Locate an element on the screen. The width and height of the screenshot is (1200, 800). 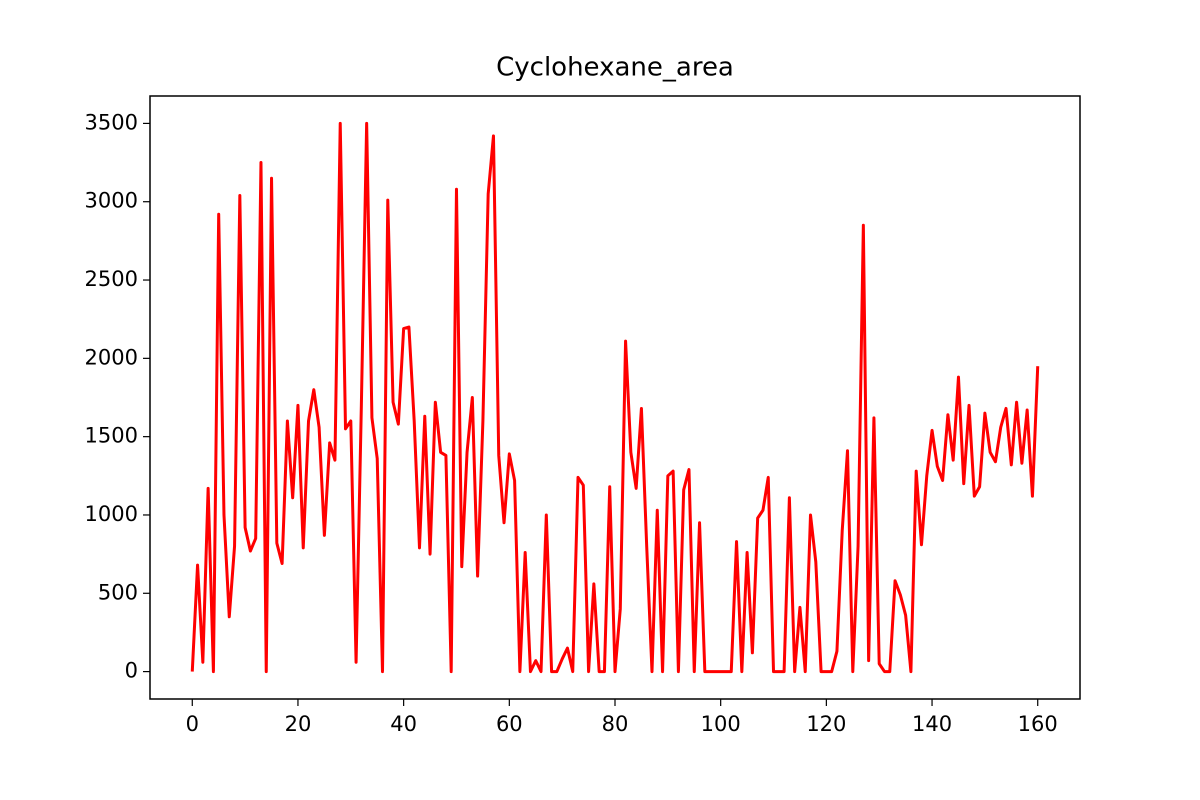
x-tick-label: 140 is located at coordinates (932, 724).